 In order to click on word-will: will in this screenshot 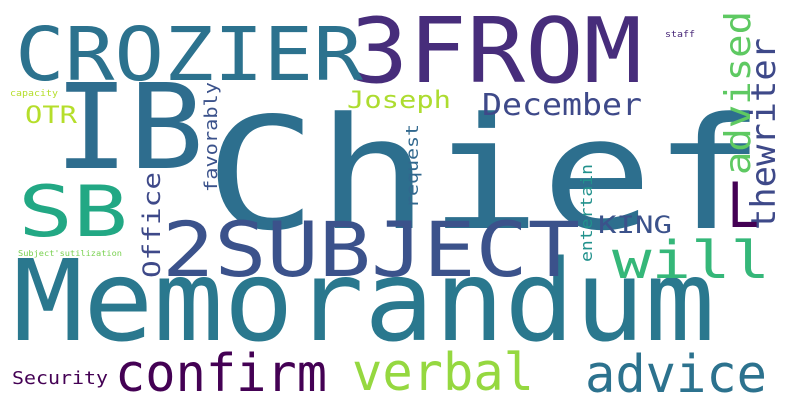, I will do `click(691, 261)`.